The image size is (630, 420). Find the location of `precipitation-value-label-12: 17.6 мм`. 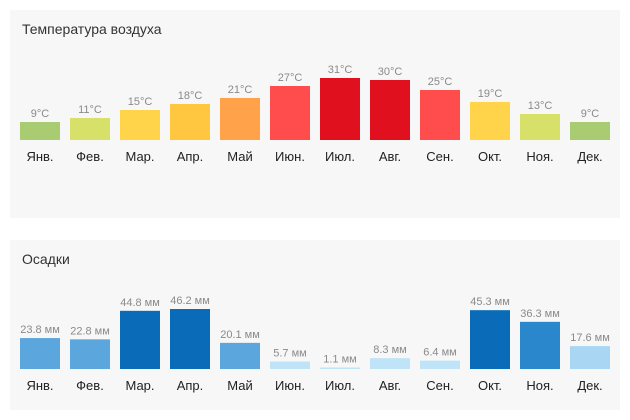

precipitation-value-label-12: 17.6 мм is located at coordinates (590, 338).